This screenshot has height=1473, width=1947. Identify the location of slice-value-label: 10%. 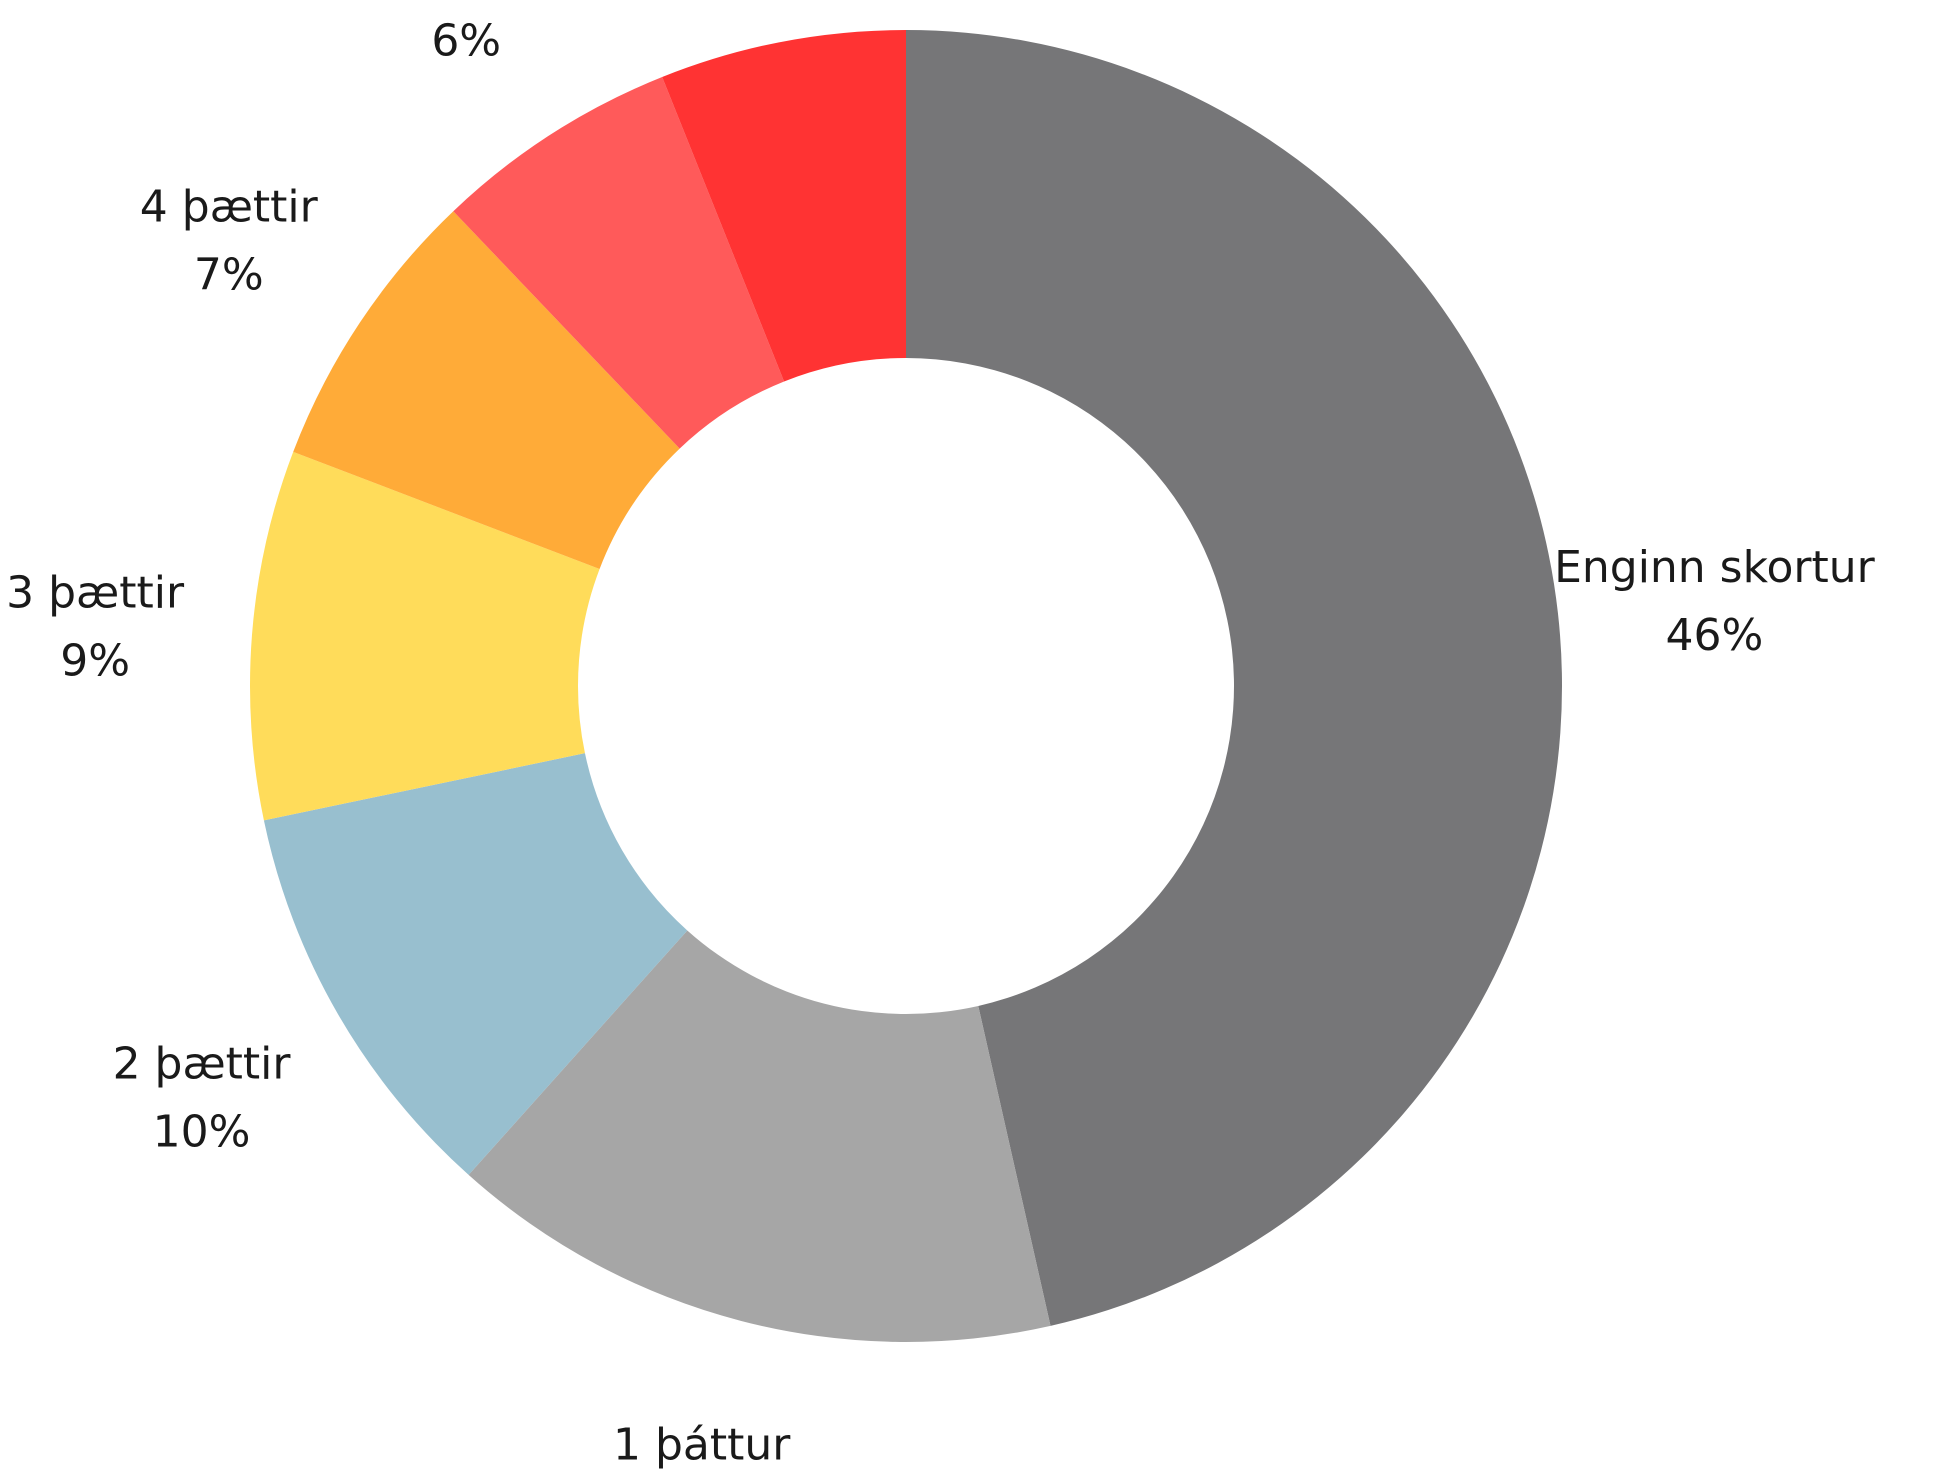
(202, 1132).